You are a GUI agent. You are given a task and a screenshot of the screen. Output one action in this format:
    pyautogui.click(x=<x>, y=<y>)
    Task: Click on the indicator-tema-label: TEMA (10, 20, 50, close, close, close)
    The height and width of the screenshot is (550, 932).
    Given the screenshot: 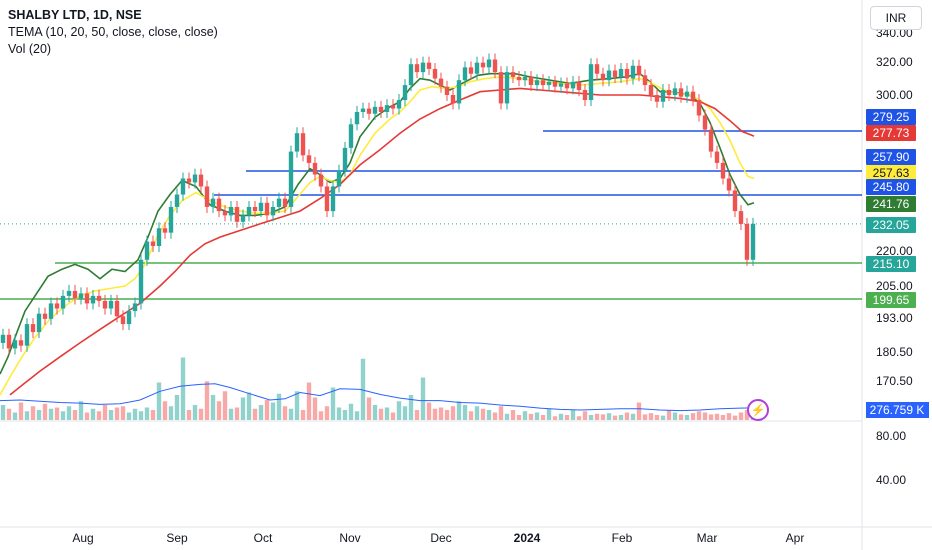 What is the action you would take?
    pyautogui.click(x=113, y=32)
    